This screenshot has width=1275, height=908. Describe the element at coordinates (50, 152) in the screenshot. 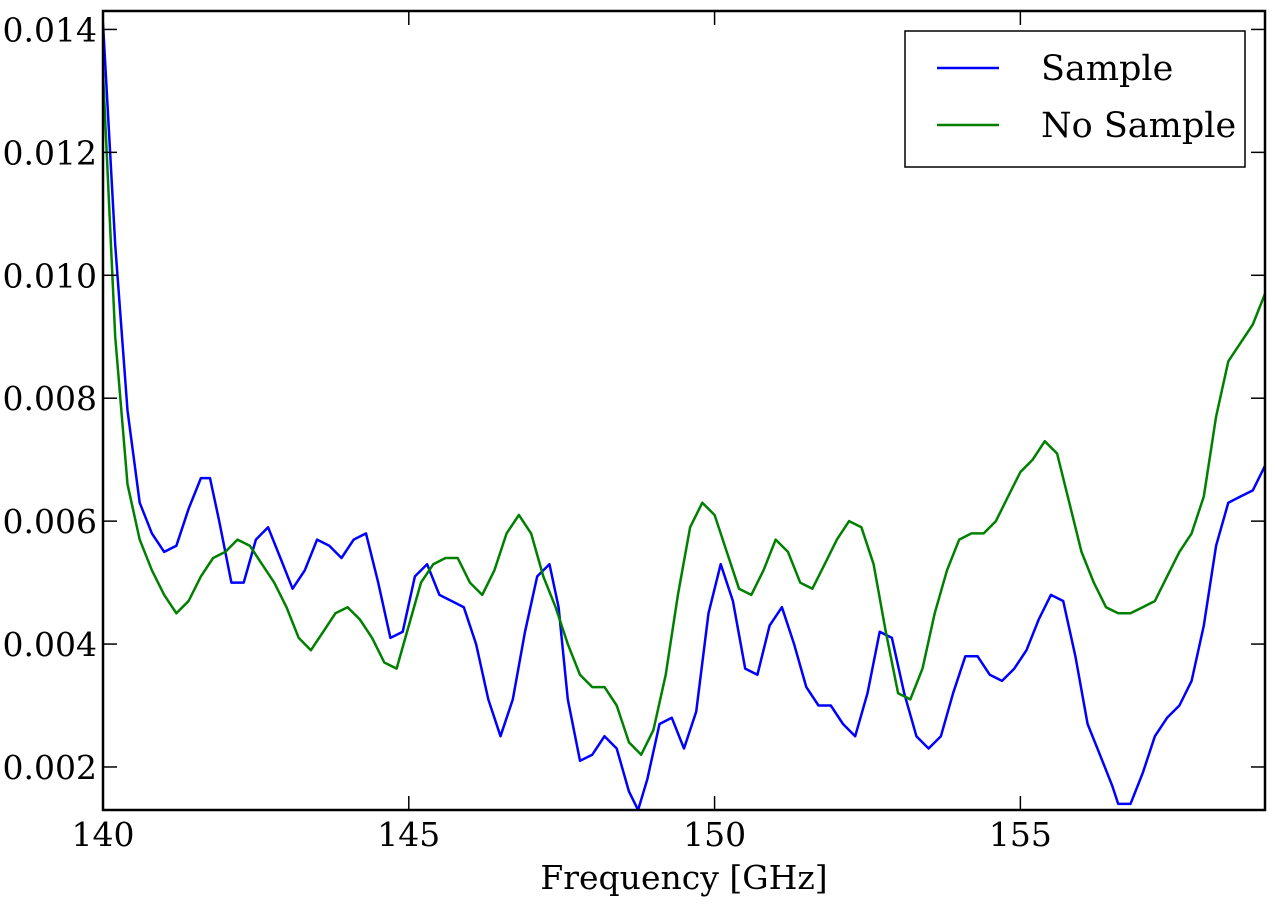

I see `y-tick-label: 0.012` at that location.